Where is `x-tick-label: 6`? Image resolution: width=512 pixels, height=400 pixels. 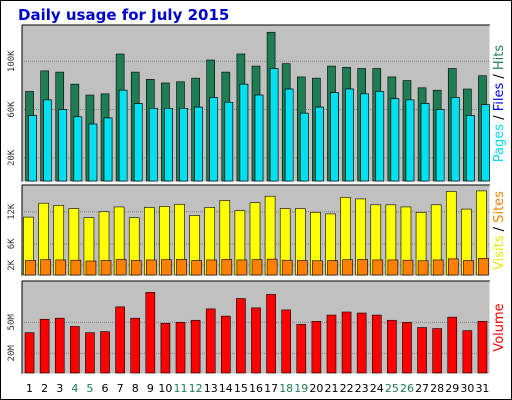
x-tick-label: 6 is located at coordinates (105, 388).